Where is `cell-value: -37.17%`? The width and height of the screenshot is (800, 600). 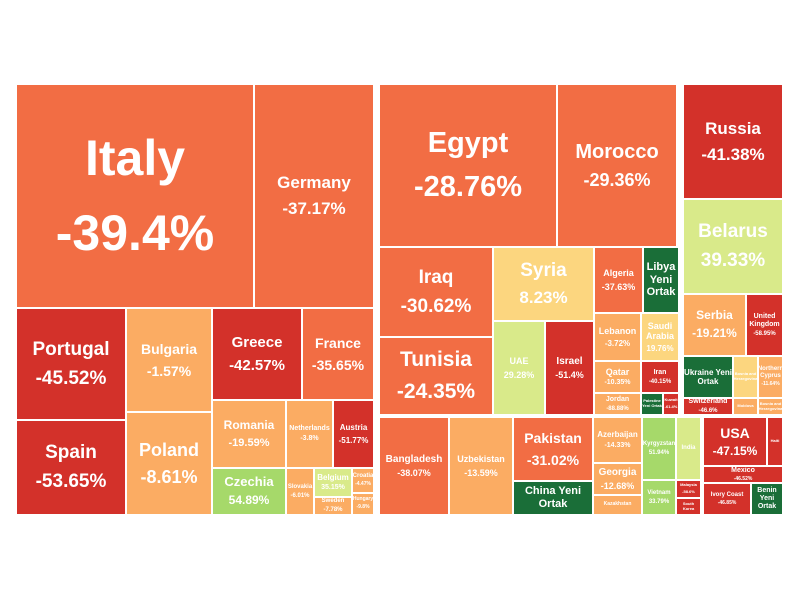 cell-value: -37.17% is located at coordinates (314, 208).